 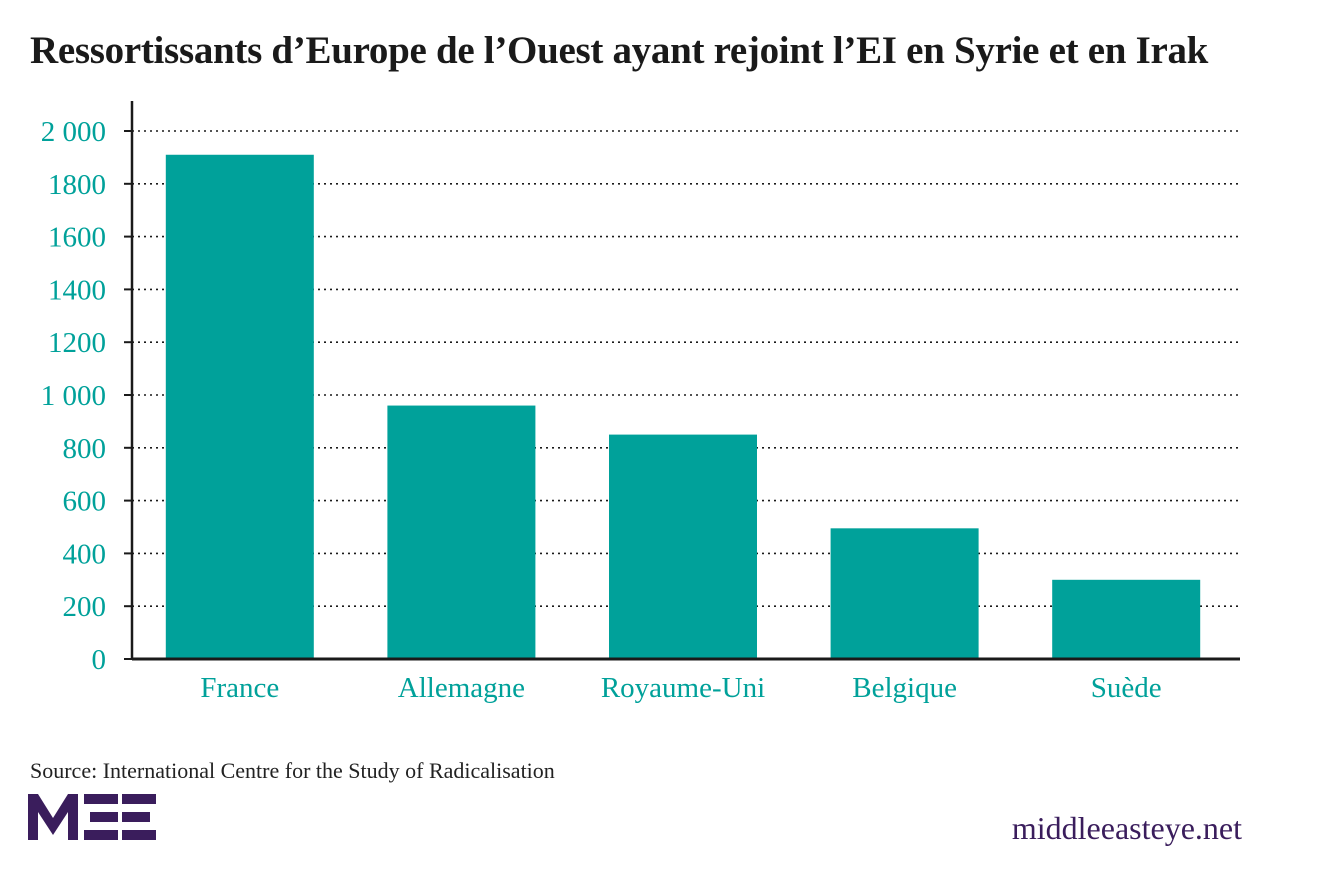 I want to click on y-tick-label: 2 000, so click(x=73, y=132).